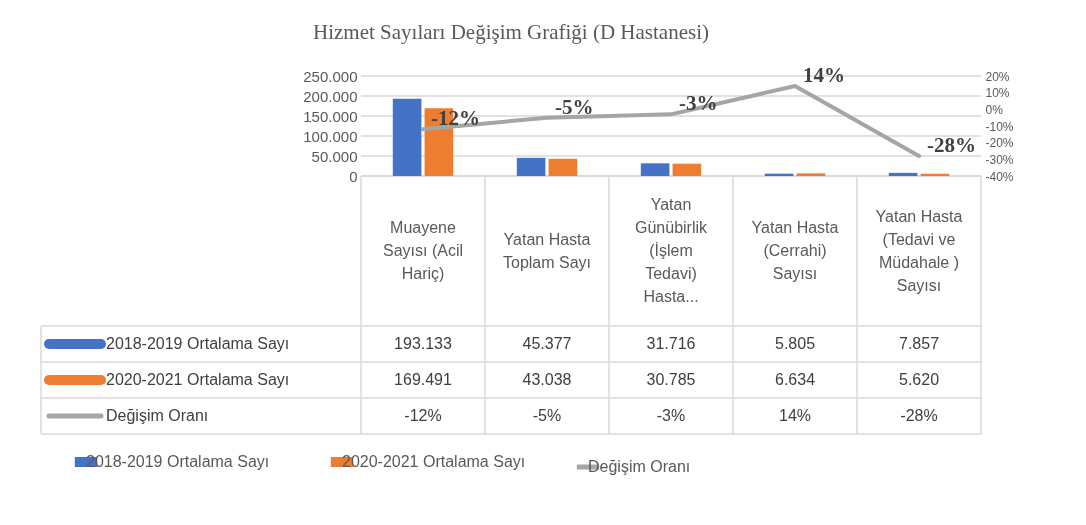 This screenshot has width=1086, height=525. What do you see at coordinates (919, 250) in the screenshot?
I see `x-tick-label: Yatan Hasta (Tedavi ve Müdahale ) Sayısı` at bounding box center [919, 250].